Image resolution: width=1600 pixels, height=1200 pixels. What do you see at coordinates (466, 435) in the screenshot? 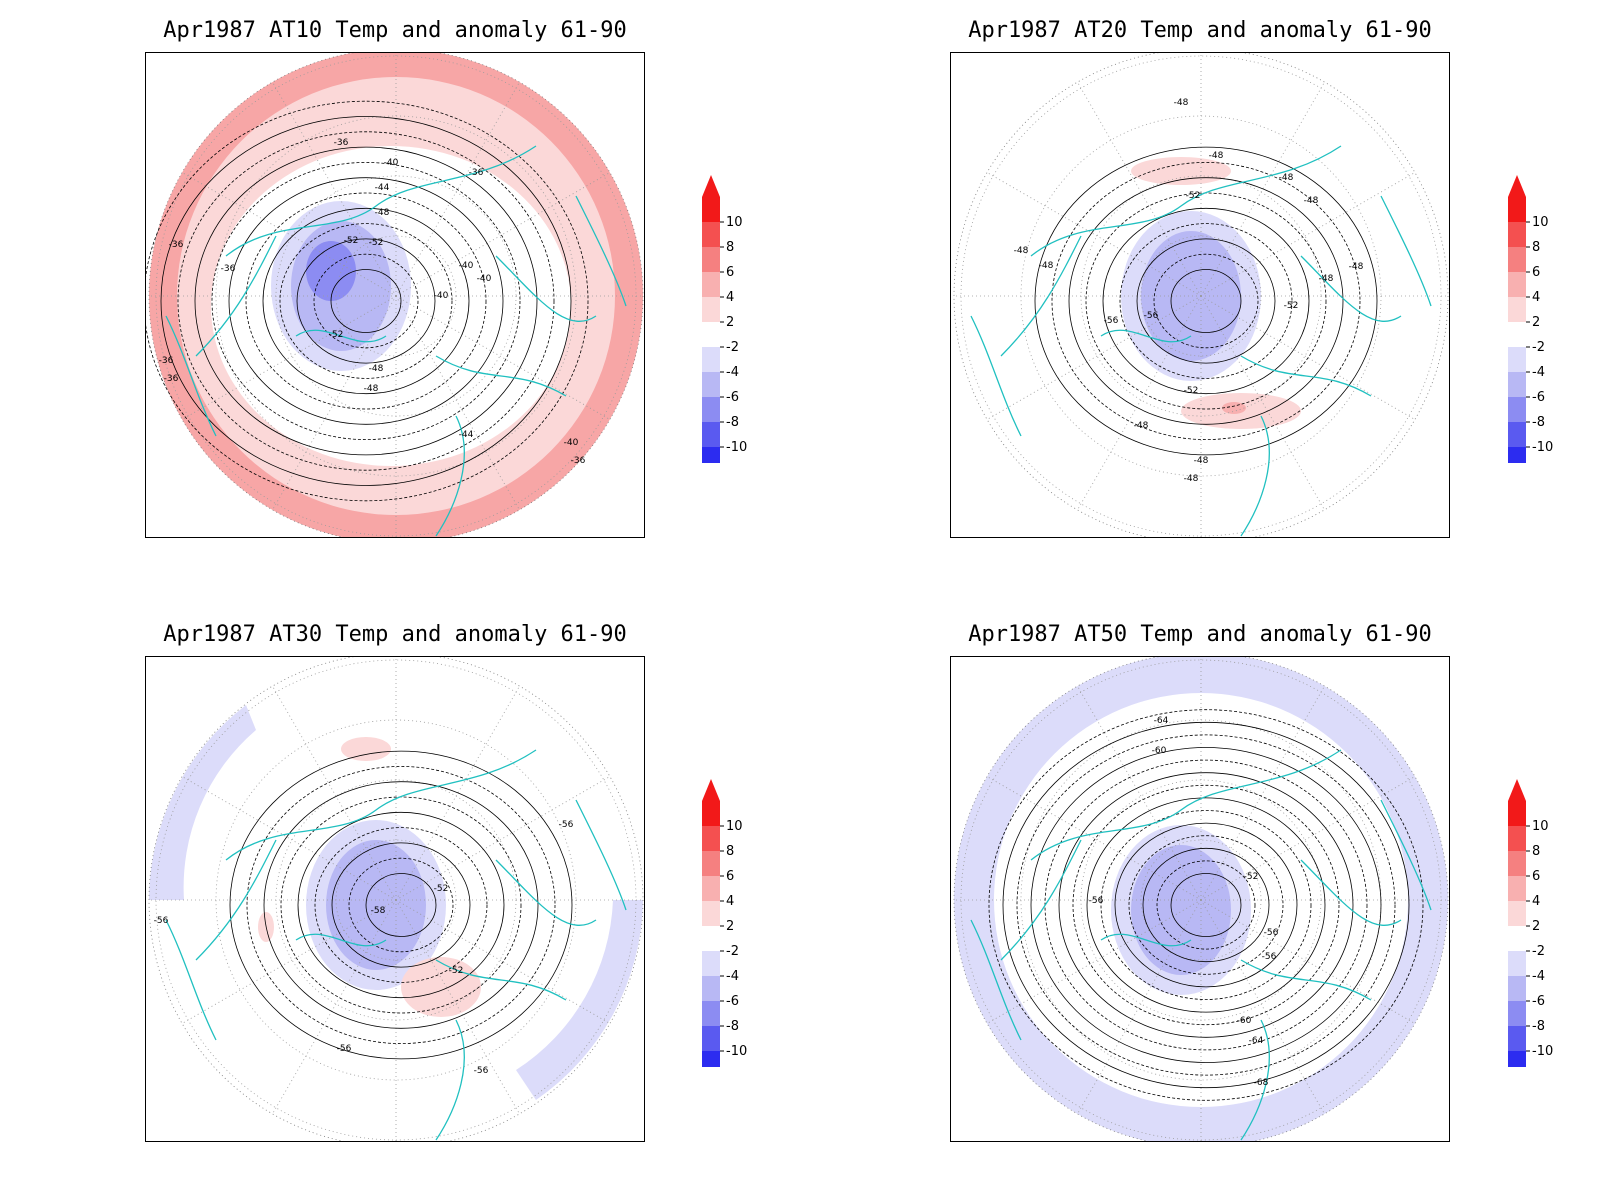
I see `contour-label: -44` at bounding box center [466, 435].